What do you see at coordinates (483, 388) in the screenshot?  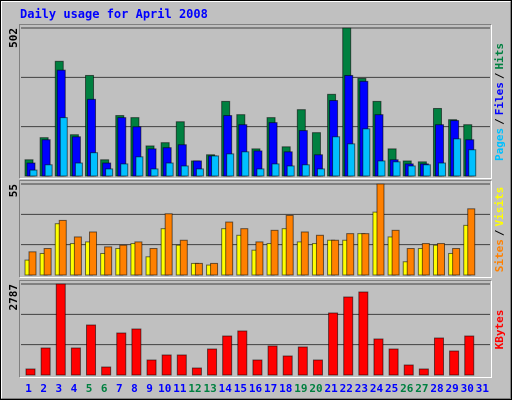 I see `x-tick-label: 31` at bounding box center [483, 388].